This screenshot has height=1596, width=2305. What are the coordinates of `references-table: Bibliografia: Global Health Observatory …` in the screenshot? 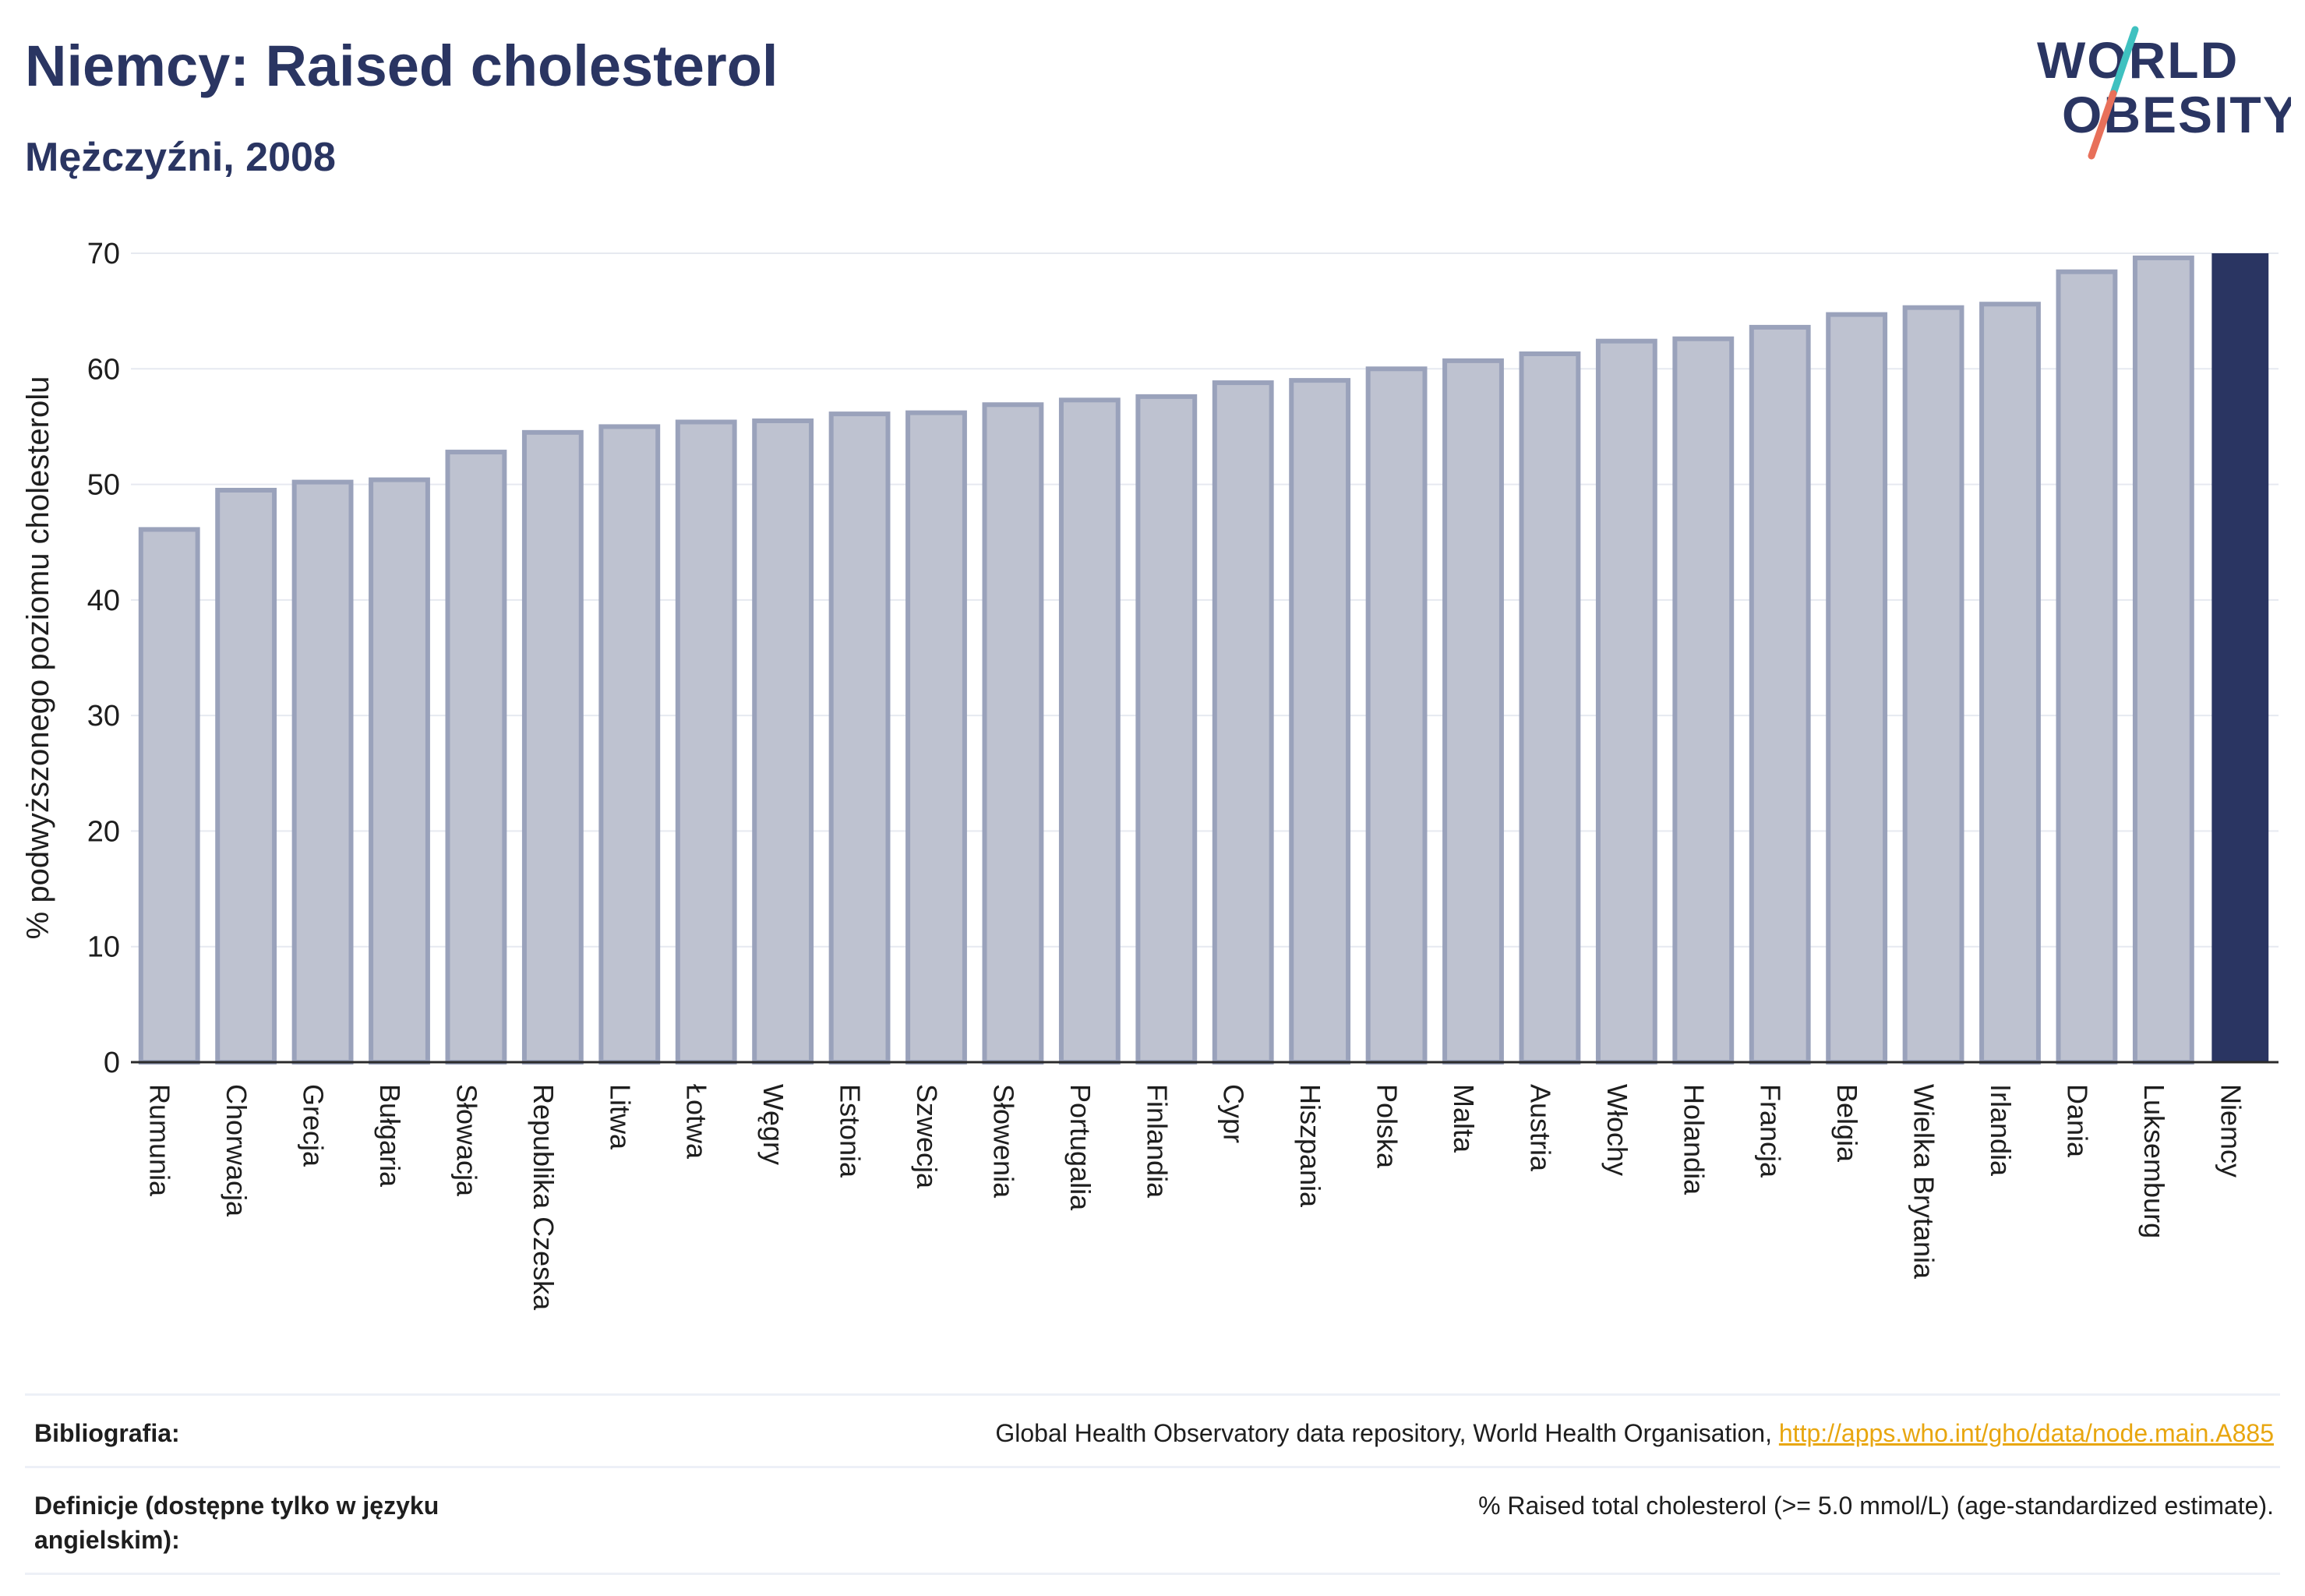 It's located at (1152, 1484).